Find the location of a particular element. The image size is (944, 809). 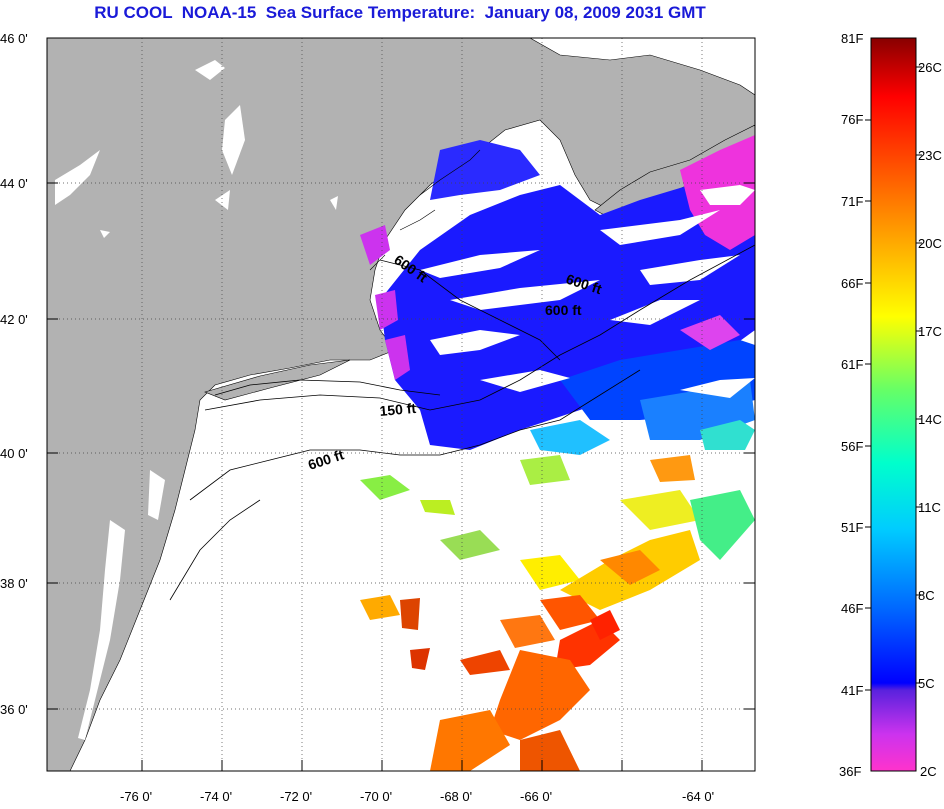

cb-c-label: 17C is located at coordinates (930, 331).